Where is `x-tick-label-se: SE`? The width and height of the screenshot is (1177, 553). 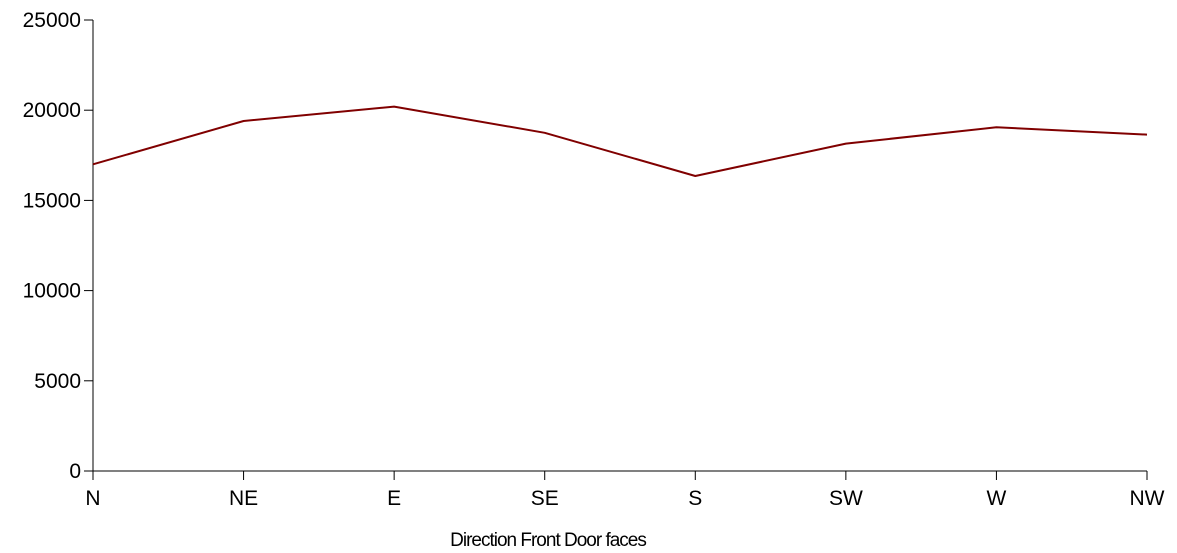
x-tick-label-se: SE is located at coordinates (545, 498).